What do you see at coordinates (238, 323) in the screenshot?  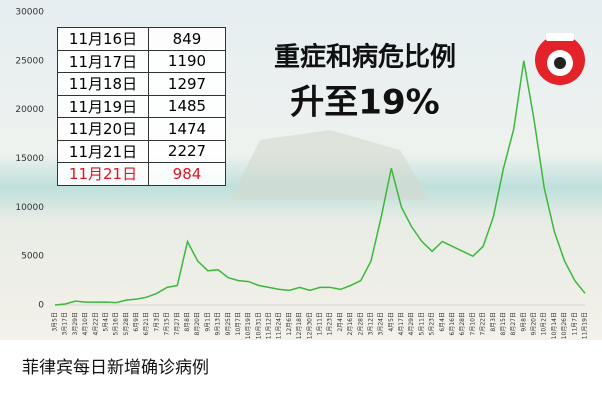 I see `x-tick-label: 10月7日` at bounding box center [238, 323].